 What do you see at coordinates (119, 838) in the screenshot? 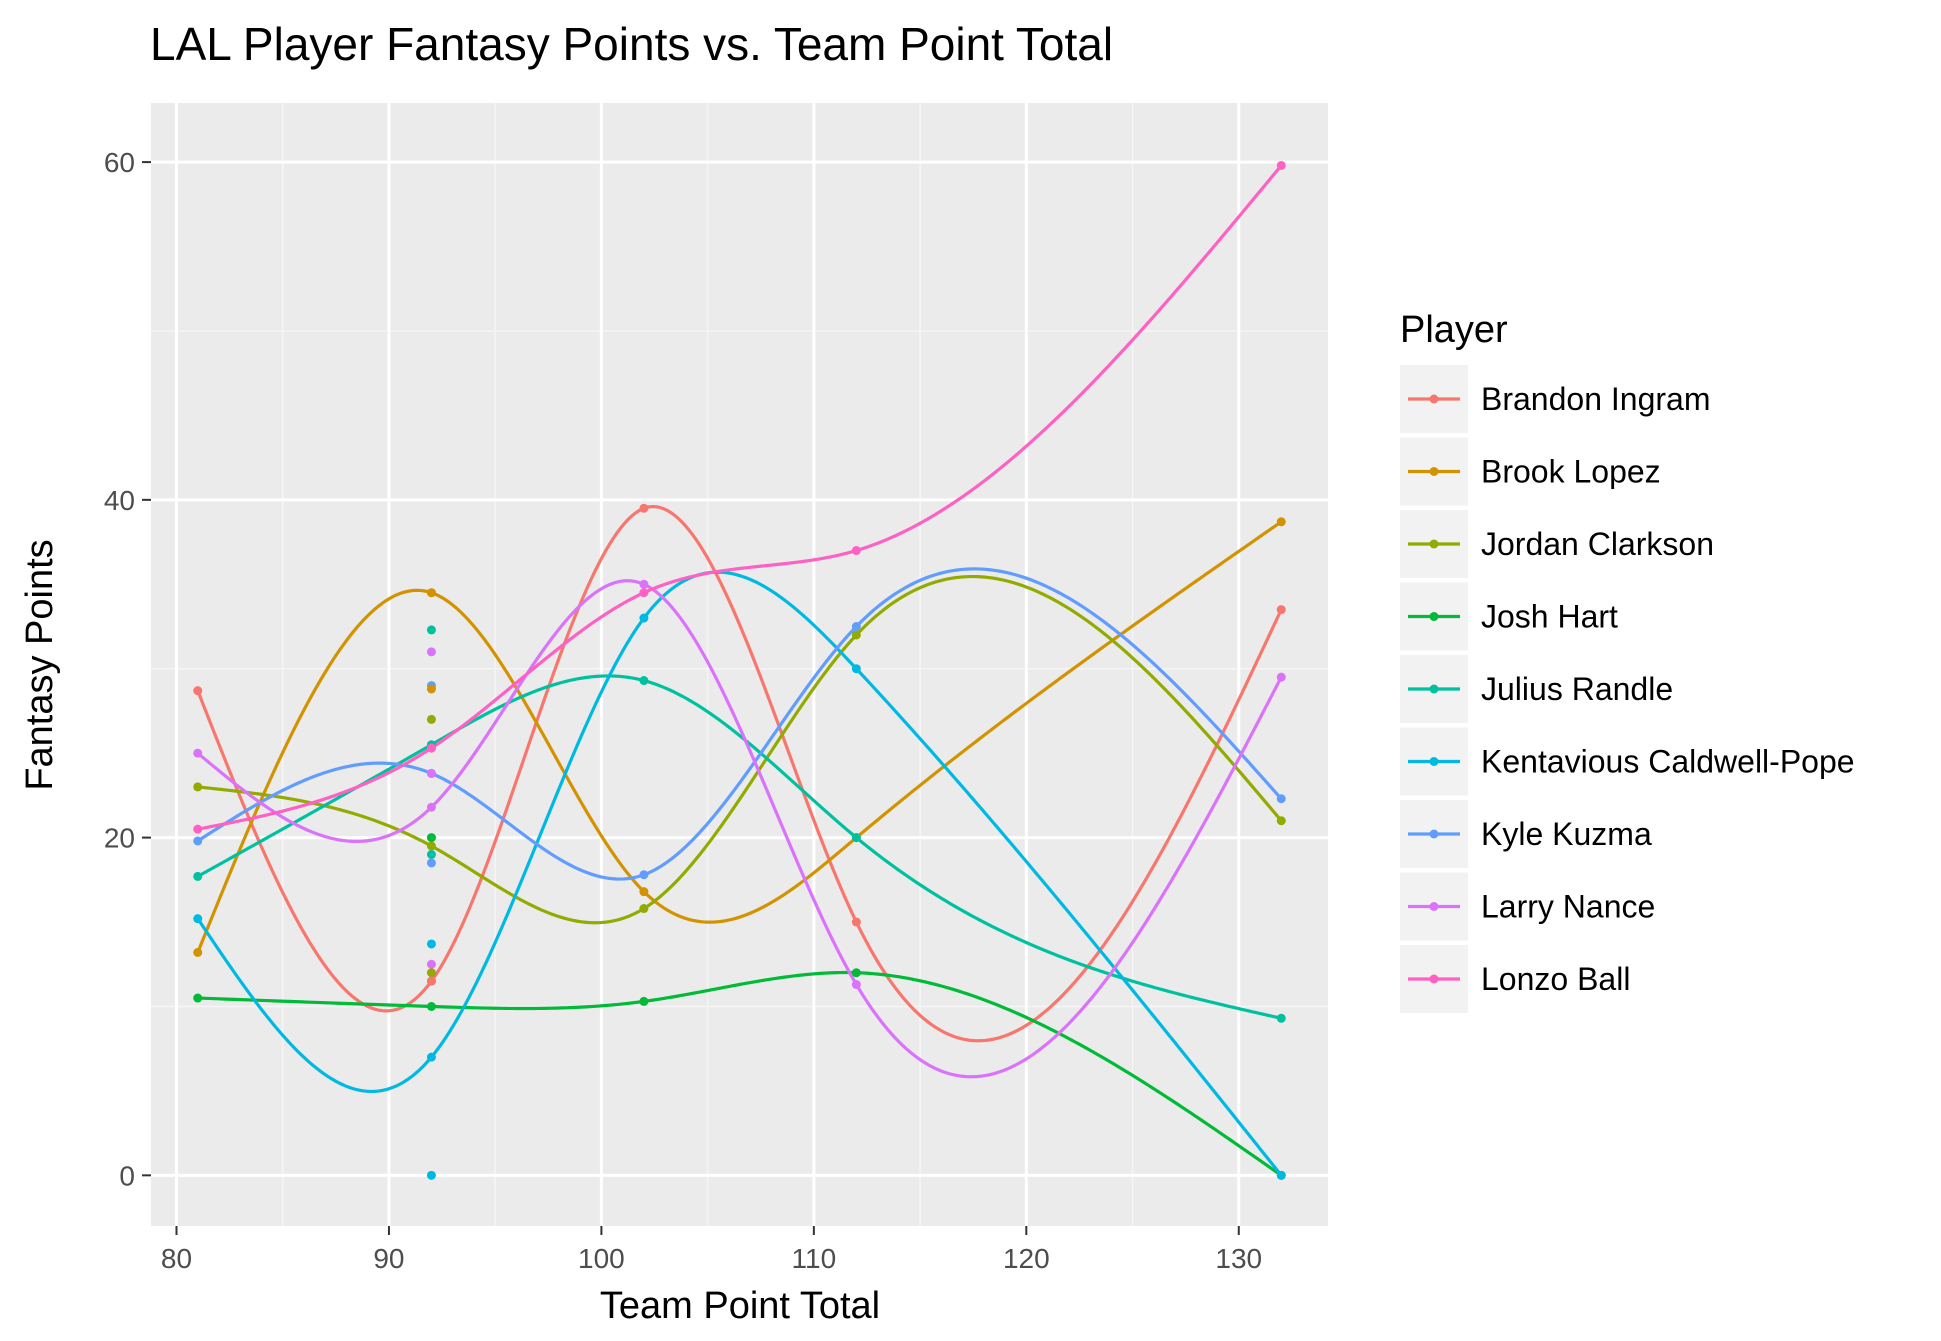
I see `y-tick-label: 20` at bounding box center [119, 838].